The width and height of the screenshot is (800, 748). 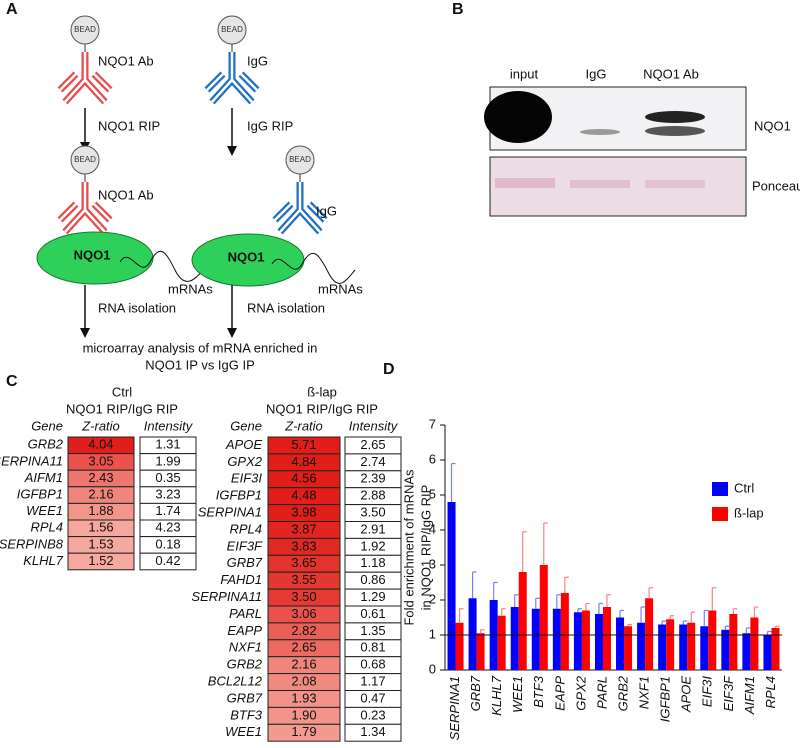 I want to click on z-ratio: 1.88, so click(x=100, y=510).